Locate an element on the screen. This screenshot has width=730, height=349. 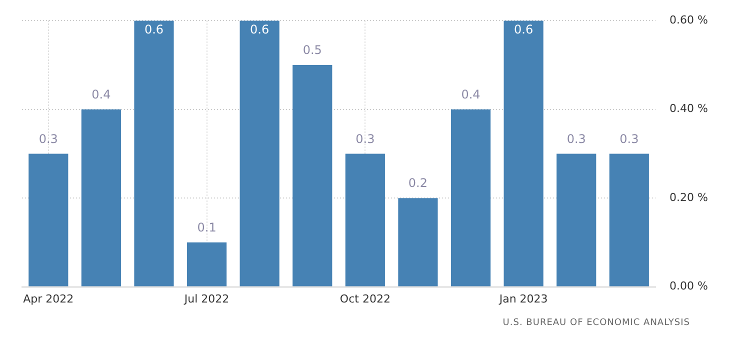
x-tick-label: Jan 2023 is located at coordinates (523, 299).